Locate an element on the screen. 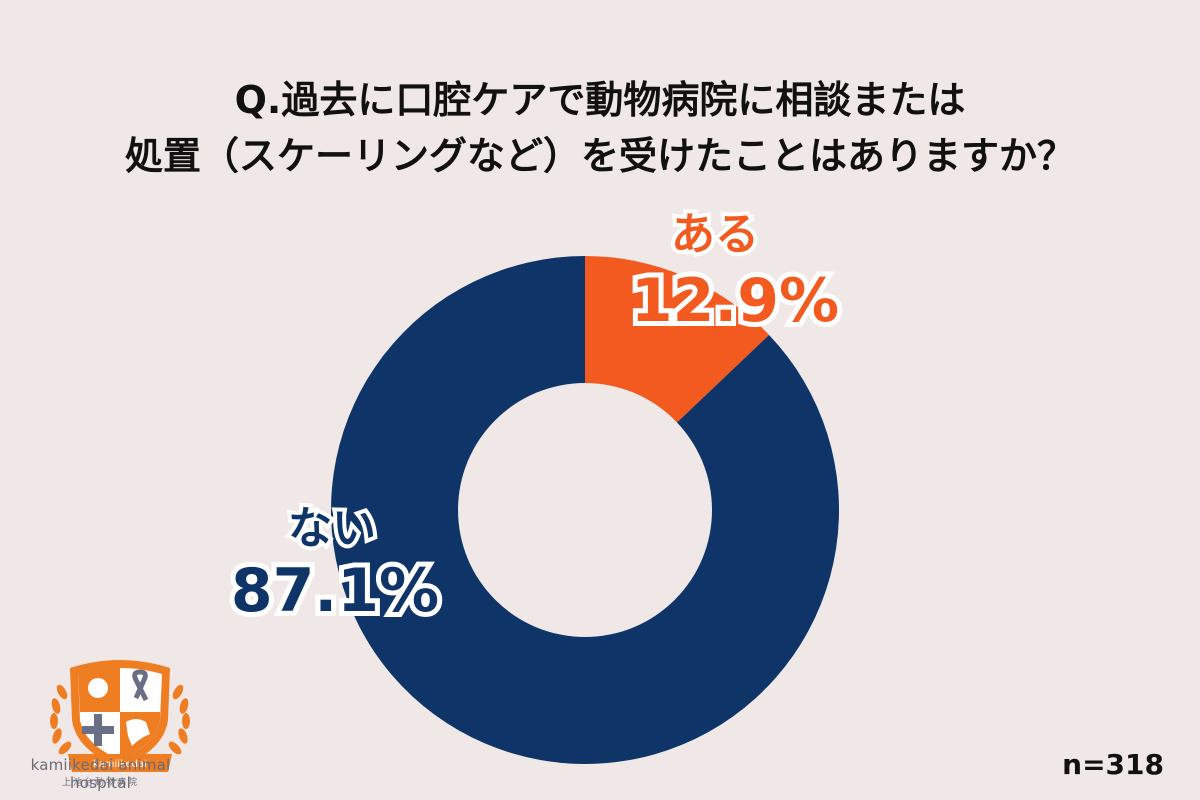  badge-banner is located at coordinates (120, 763).